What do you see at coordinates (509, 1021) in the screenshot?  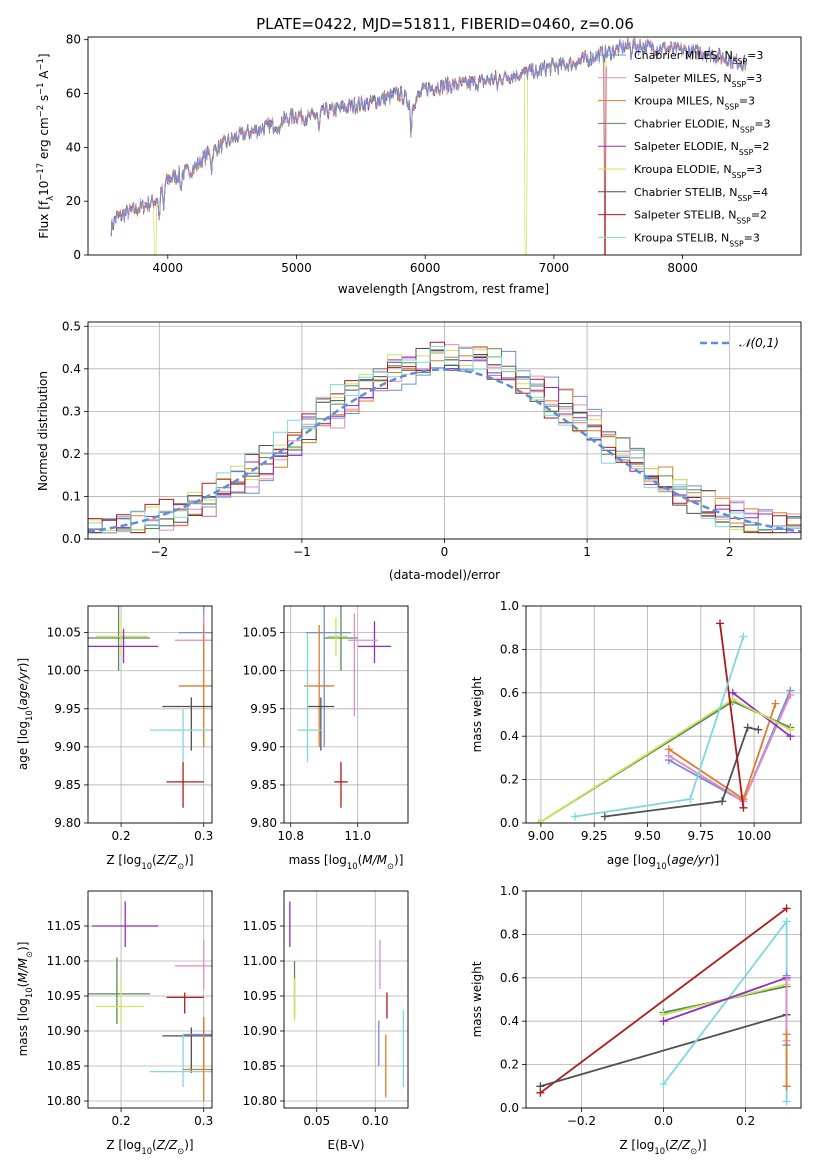 I see `y-tick-label: 0.4` at bounding box center [509, 1021].